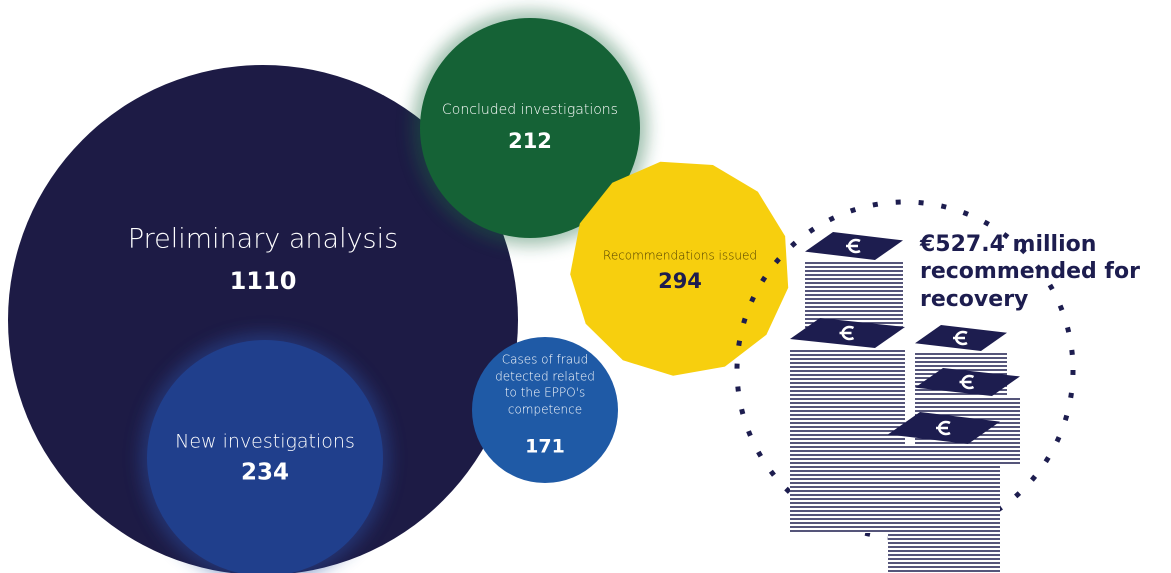 The height and width of the screenshot is (573, 1171). Describe the element at coordinates (1030, 271) in the screenshot. I see `recovery-text: recommended for` at that location.